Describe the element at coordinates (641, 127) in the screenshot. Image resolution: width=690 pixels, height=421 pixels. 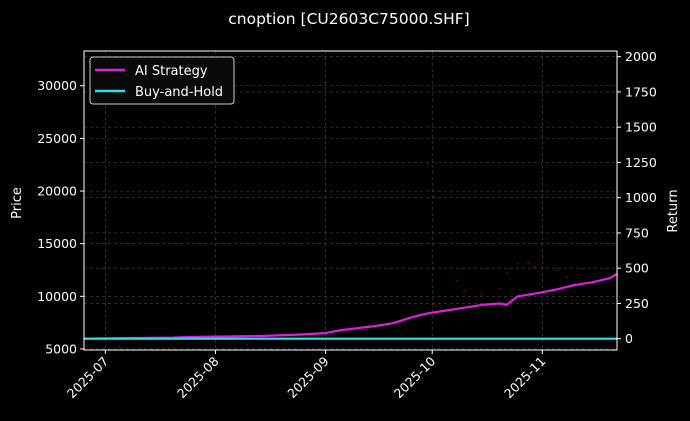
I see `right-tick-label-6: 1500` at that location.